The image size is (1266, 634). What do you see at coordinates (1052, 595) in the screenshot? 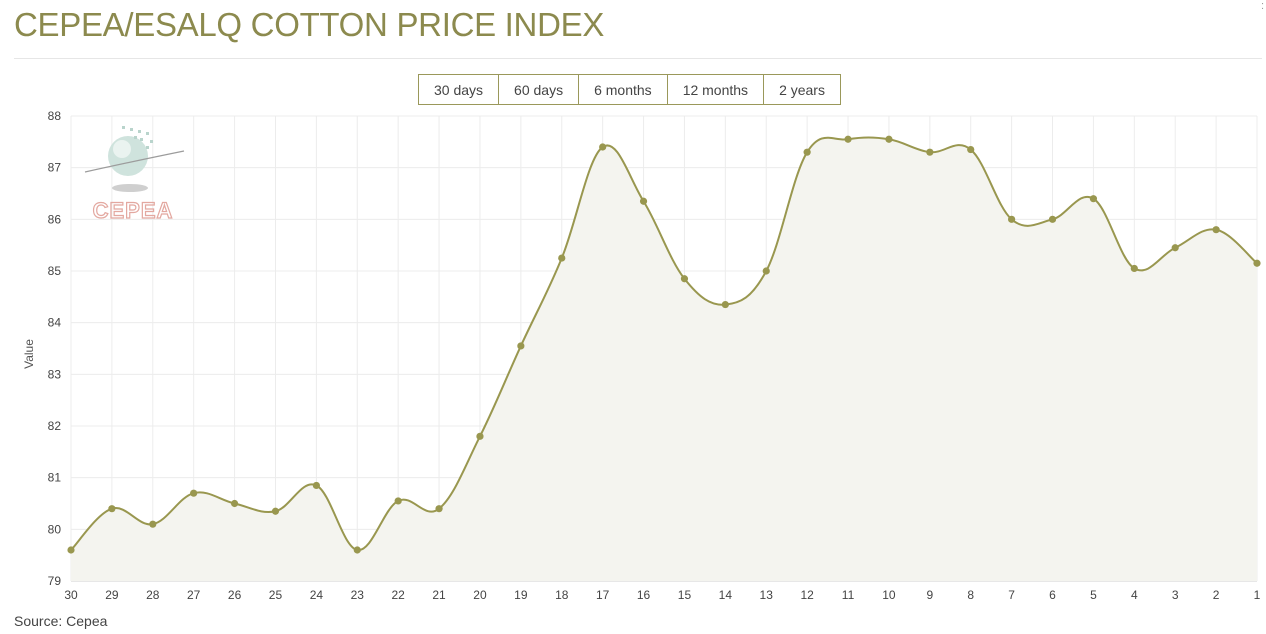
I see `x-tick-label: 6` at bounding box center [1052, 595].